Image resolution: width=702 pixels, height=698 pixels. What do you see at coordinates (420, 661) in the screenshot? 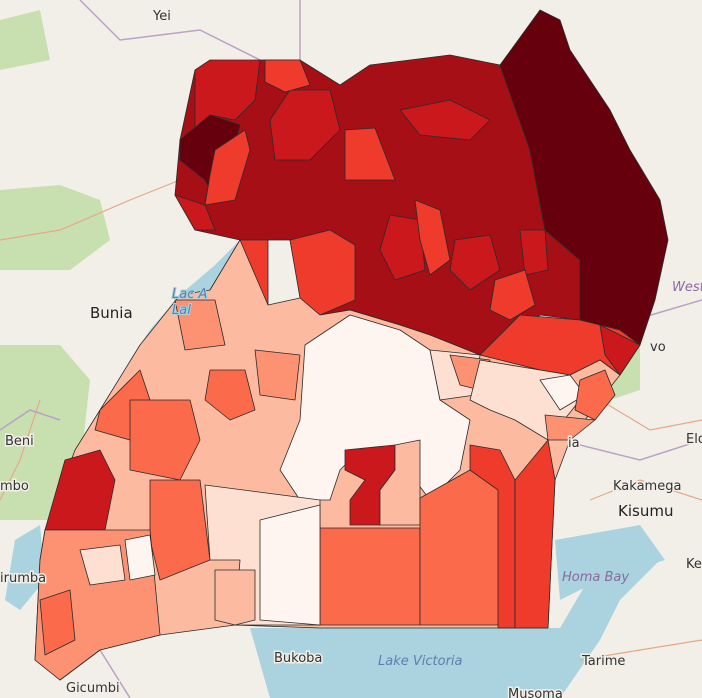
I see `label-lake-victoria: Lake Victoria` at bounding box center [420, 661].